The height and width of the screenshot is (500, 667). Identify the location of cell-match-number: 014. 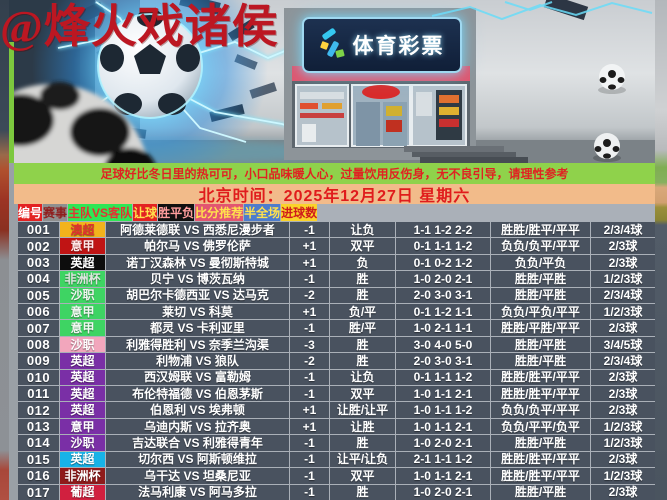
(39, 443).